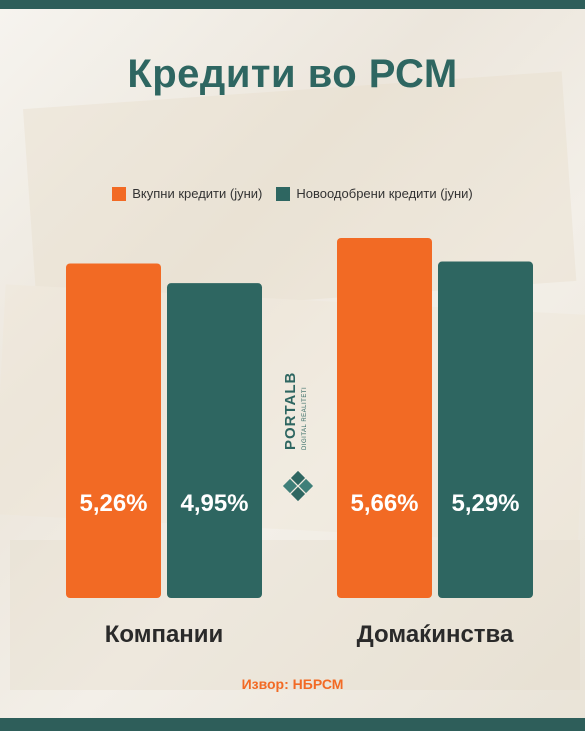 The image size is (585, 731). What do you see at coordinates (384, 503) in the screenshot?
I see `value-label-total-1: 5,66%` at bounding box center [384, 503].